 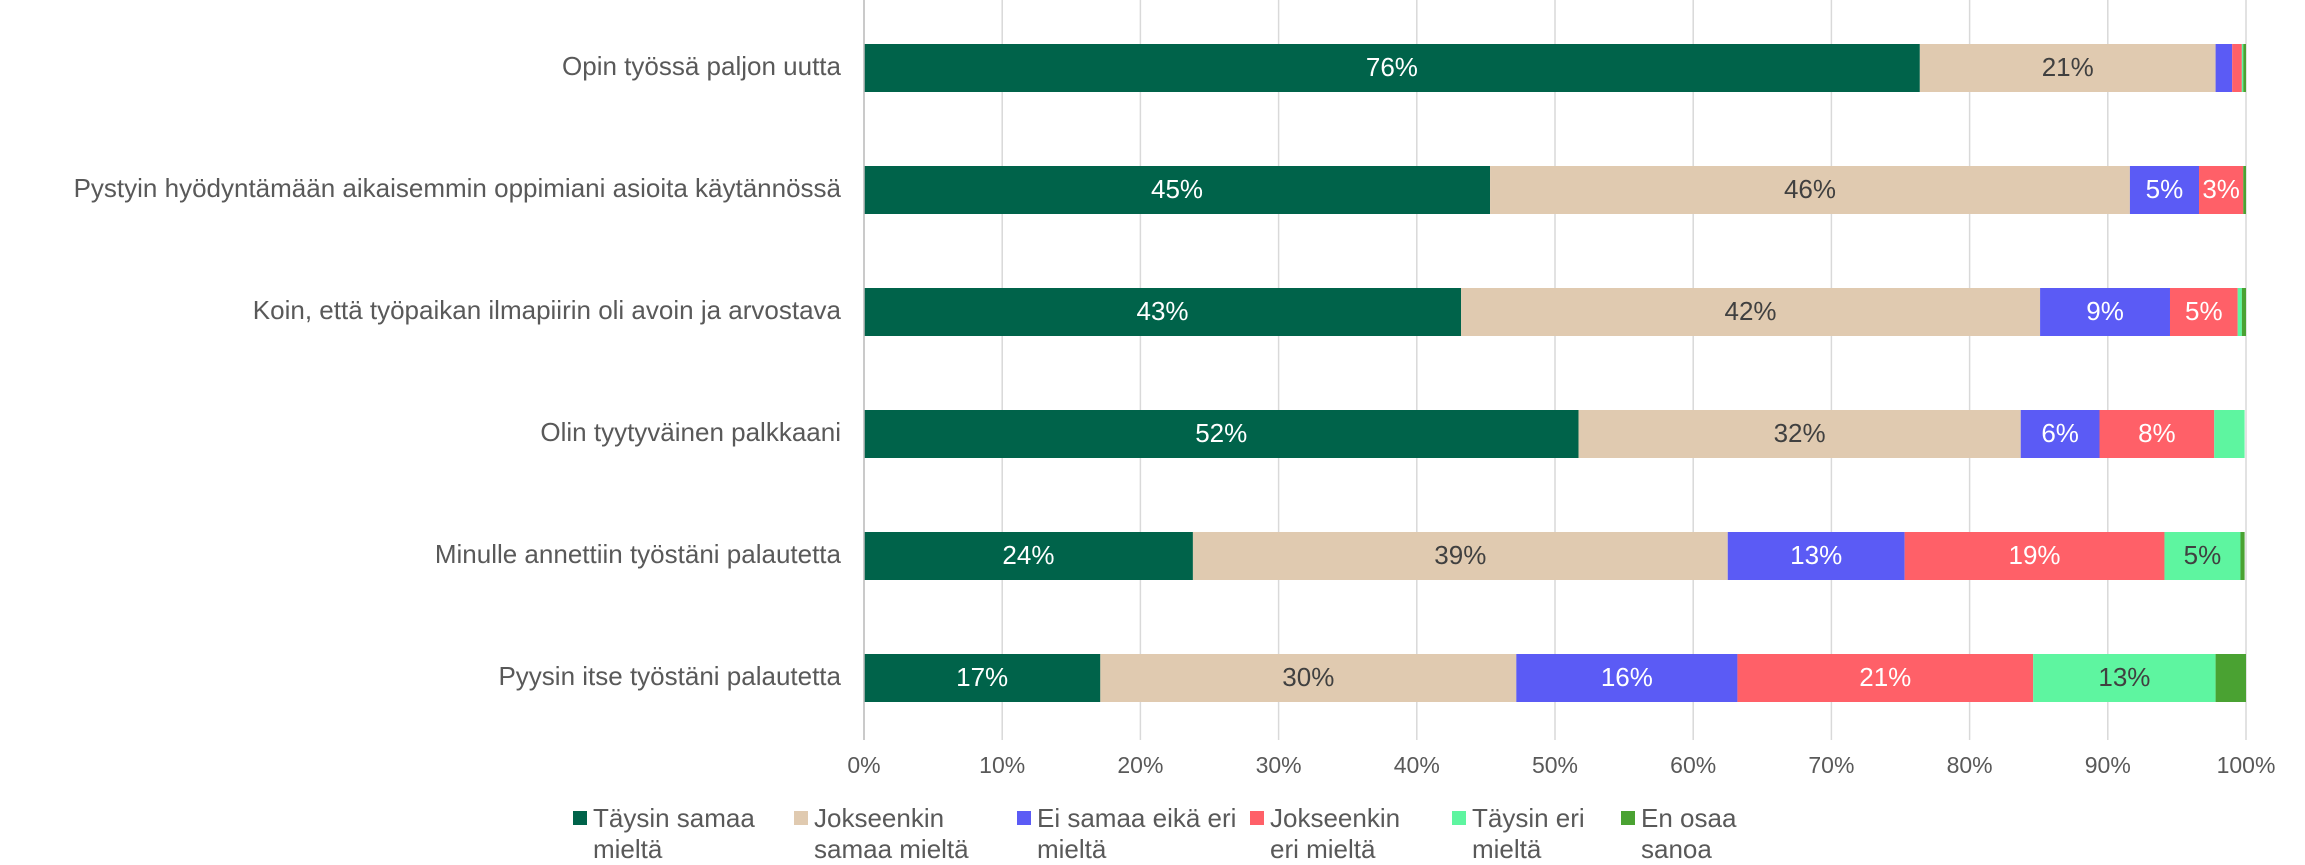 I want to click on value-label: 9%, so click(x=2105, y=311).